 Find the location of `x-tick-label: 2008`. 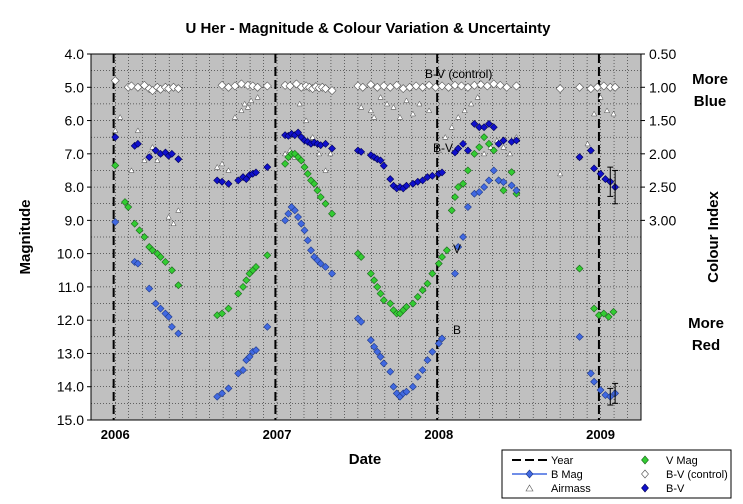

x-tick-label: 2008 is located at coordinates (438, 434).